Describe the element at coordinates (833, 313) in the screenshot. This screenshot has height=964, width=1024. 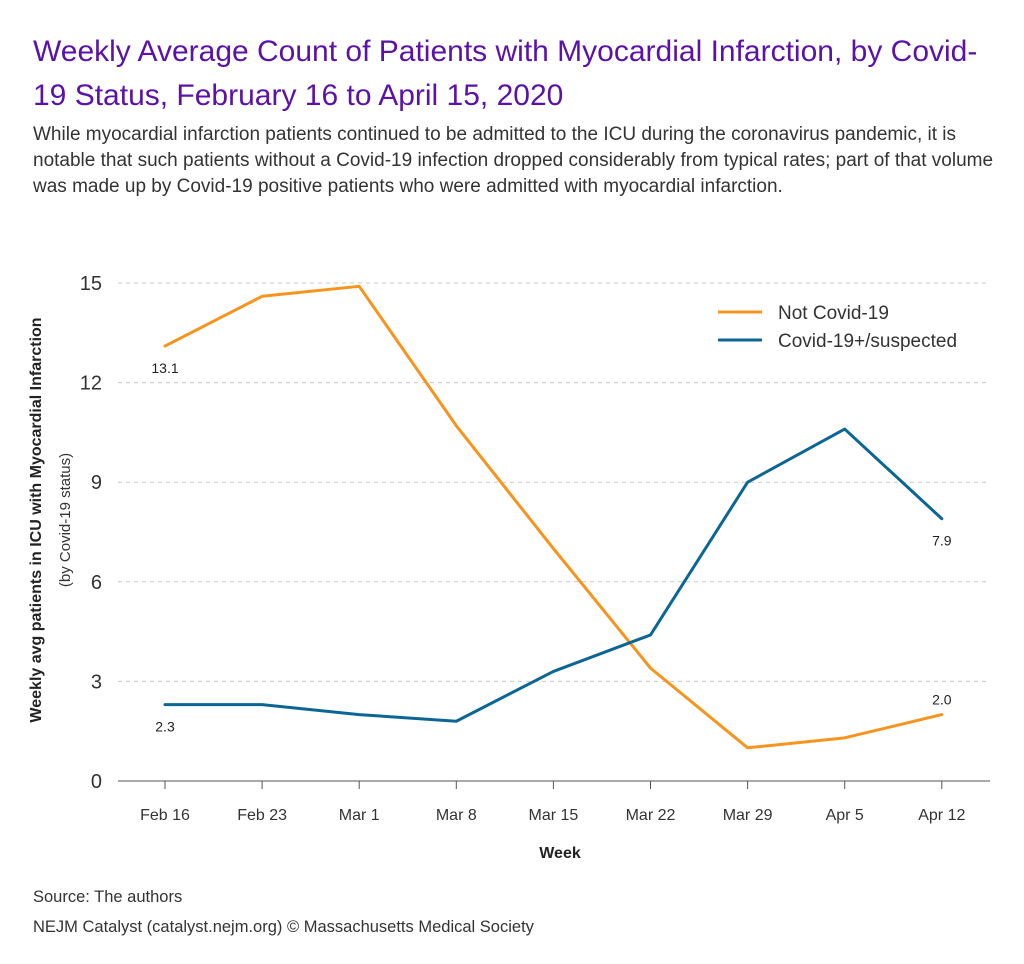
I see `legend-label: Not Covid-19` at that location.